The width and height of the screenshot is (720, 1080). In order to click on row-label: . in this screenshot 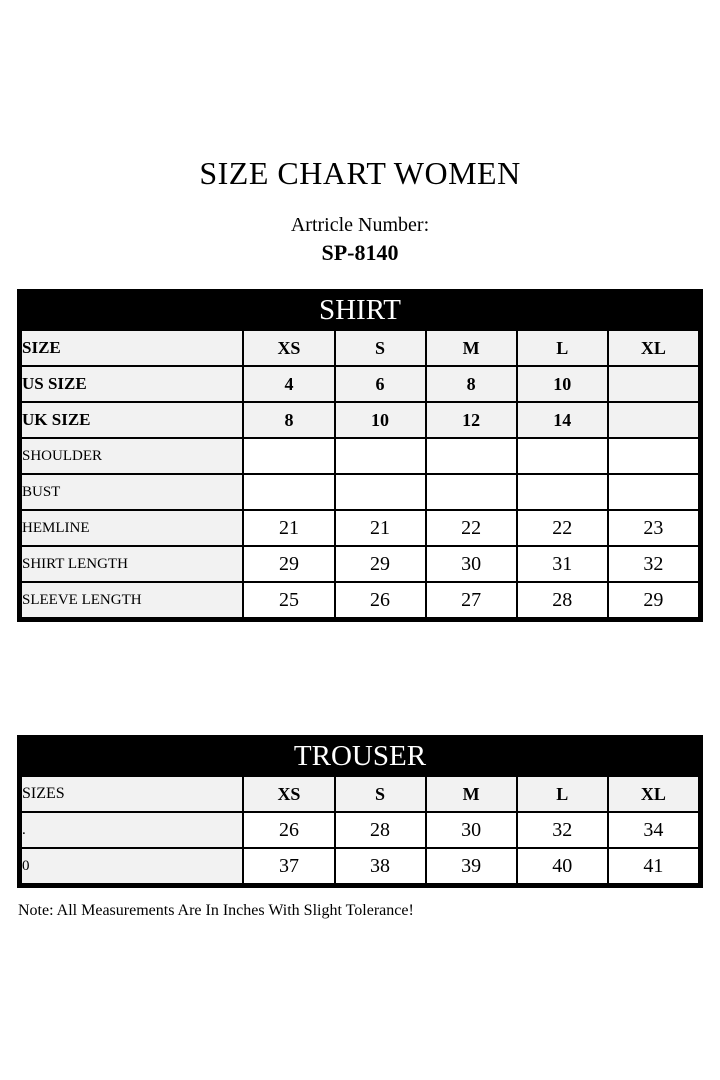, I will do `click(132, 830)`.